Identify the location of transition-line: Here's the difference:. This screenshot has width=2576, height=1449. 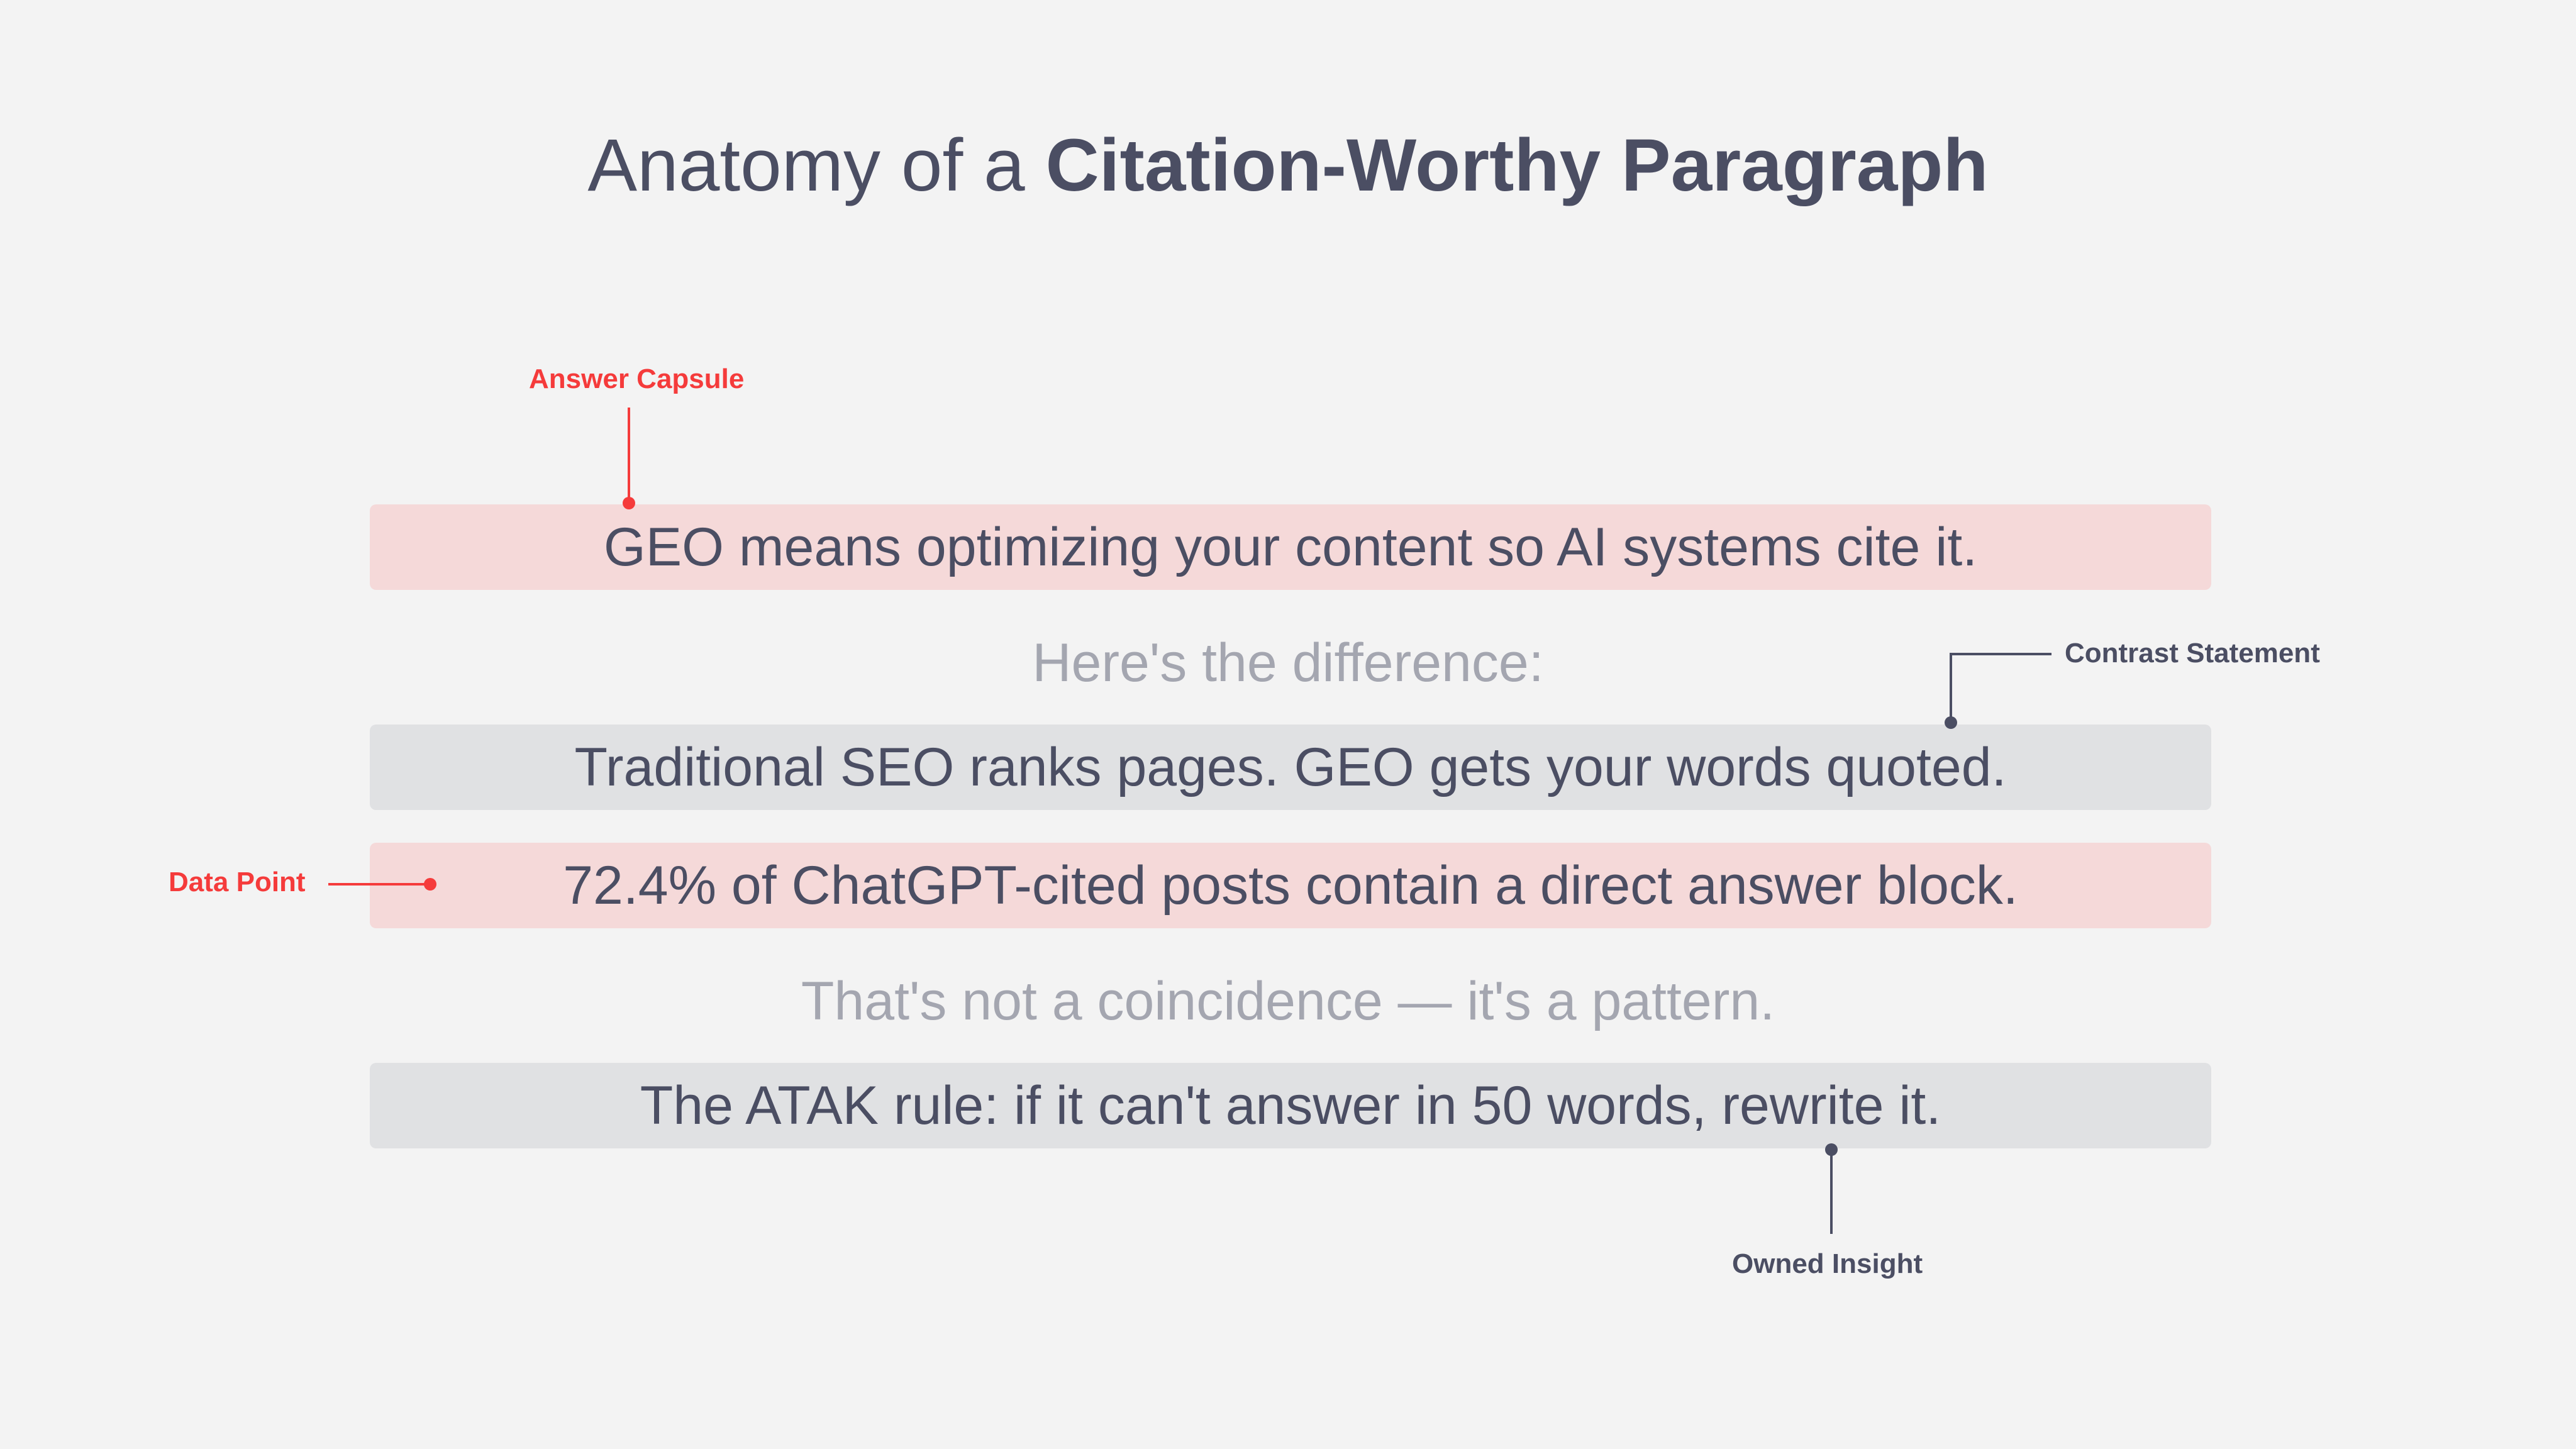
(1288, 663).